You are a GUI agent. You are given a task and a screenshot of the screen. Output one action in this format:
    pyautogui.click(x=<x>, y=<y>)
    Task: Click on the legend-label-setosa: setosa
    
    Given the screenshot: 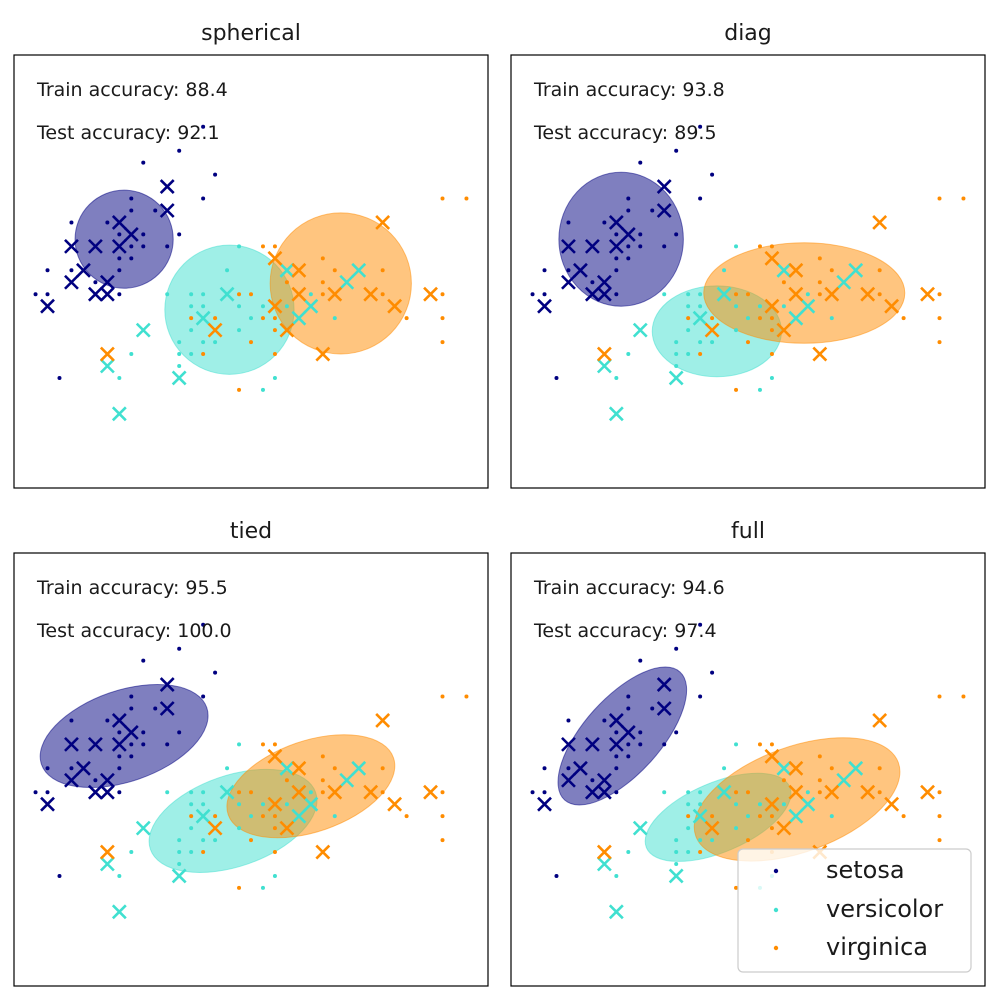 What is the action you would take?
    pyautogui.click(x=865, y=870)
    